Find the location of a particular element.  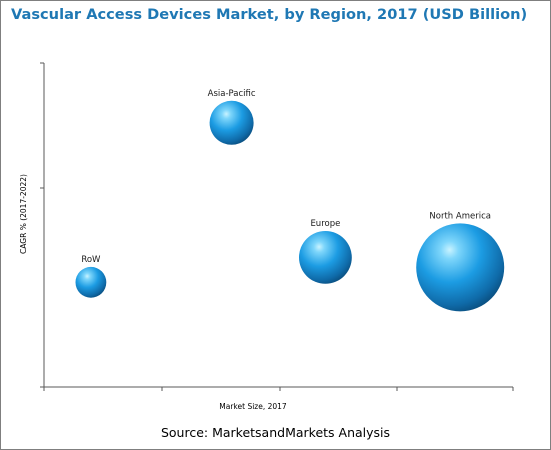

bubble-label-asia-pacific: Asia-Pacific is located at coordinates (232, 94).